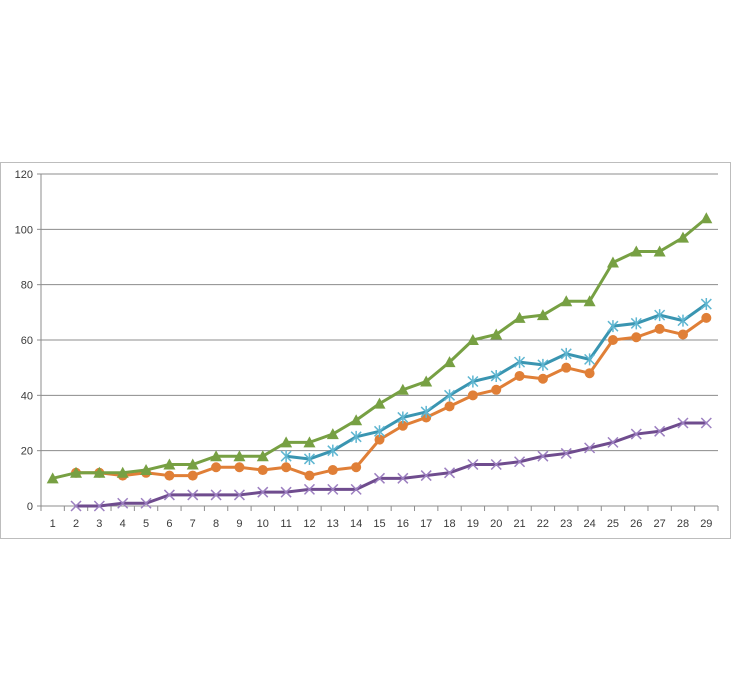 This screenshot has width=732, height=700. Describe the element at coordinates (123, 524) in the screenshot. I see `x-tick-label: 4` at that location.